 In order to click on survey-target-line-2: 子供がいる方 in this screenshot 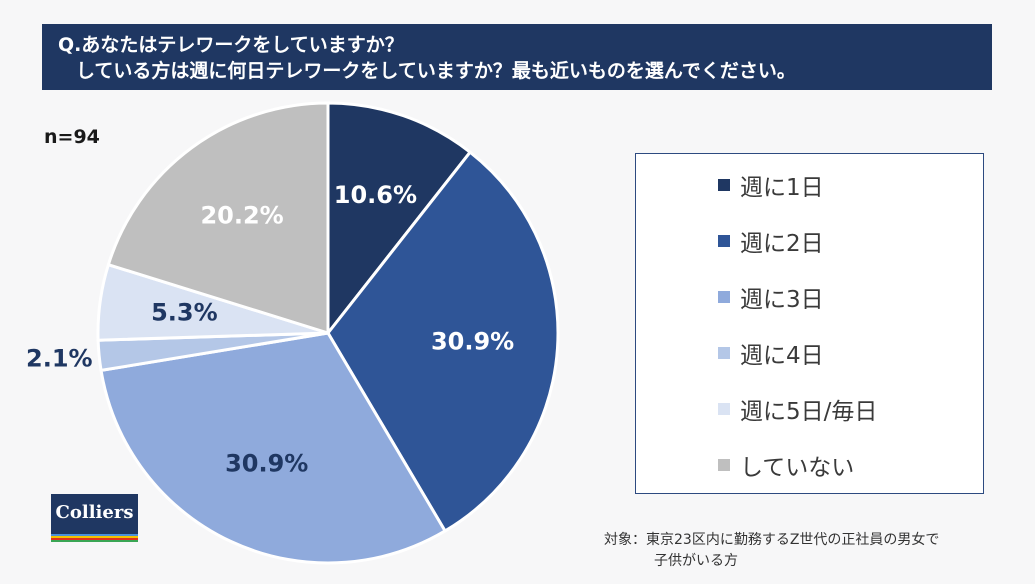, I will do `click(696, 561)`.